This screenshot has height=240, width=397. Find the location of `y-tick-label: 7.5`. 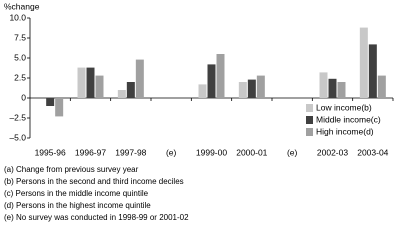

y-tick-label: 7.5 is located at coordinates (20, 37).